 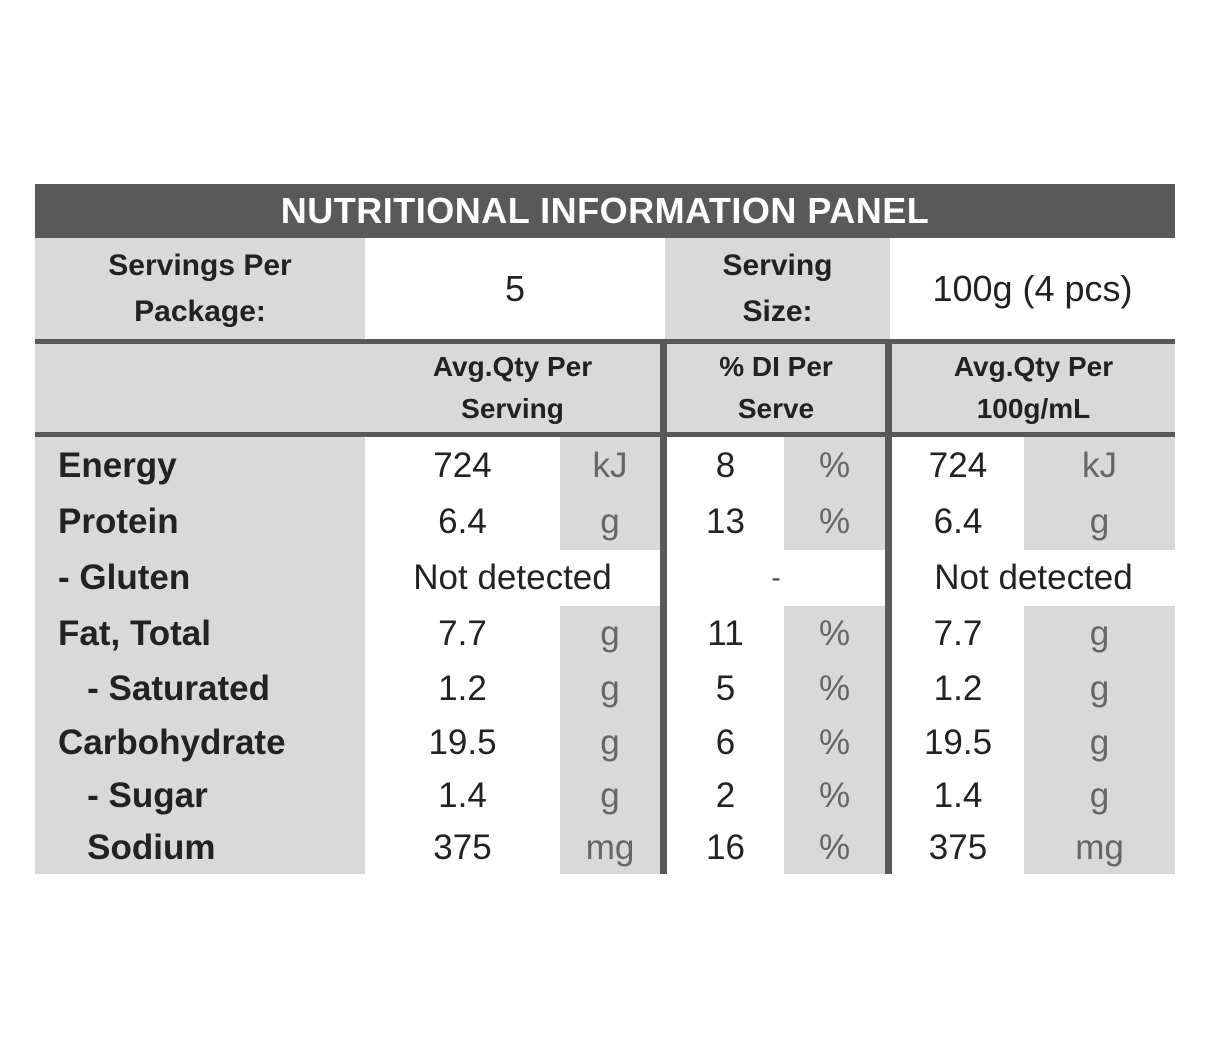 I want to click on di-value: 6, so click(x=725, y=743).